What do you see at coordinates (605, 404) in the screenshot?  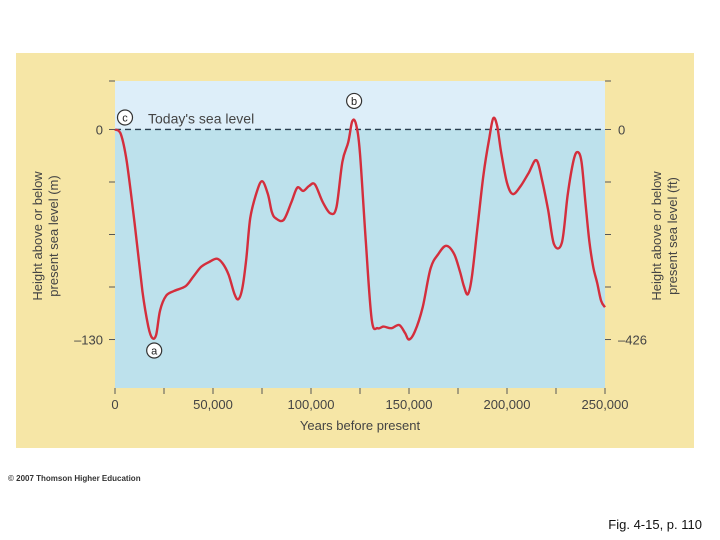 I see `x-tick-label: 250,000` at bounding box center [605, 404].